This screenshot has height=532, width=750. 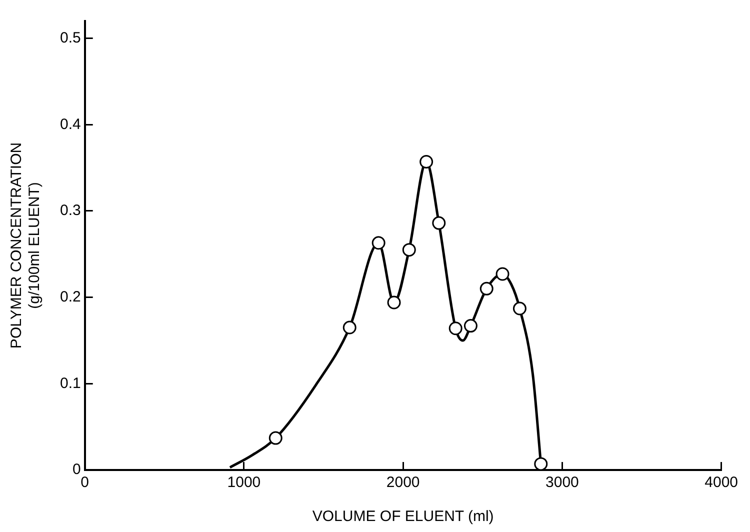 I want to click on y-tick-label: 0.2, so click(x=70, y=297).